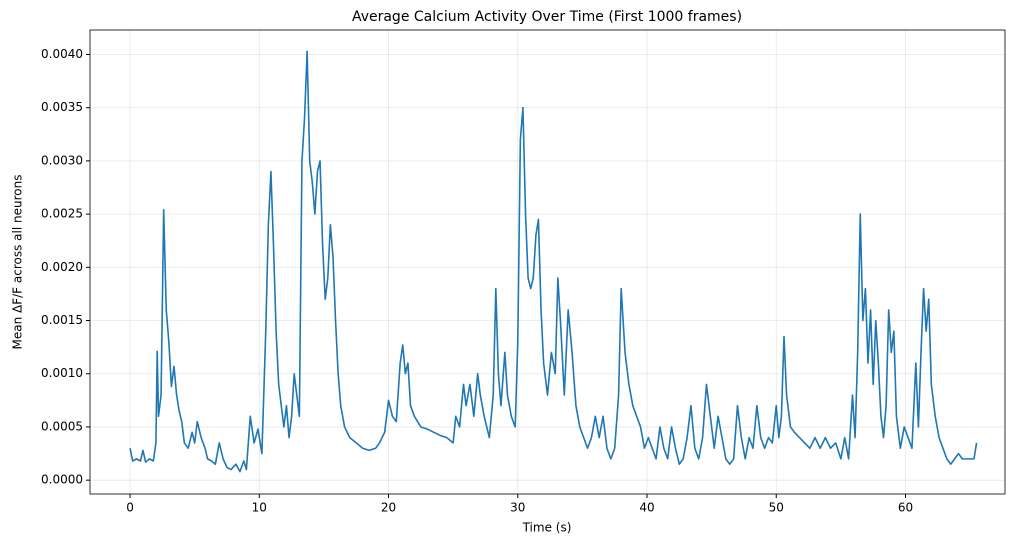 The width and height of the screenshot is (1028, 545). Describe the element at coordinates (62, 54) in the screenshot. I see `y-tick-label: 0.0040` at that location.